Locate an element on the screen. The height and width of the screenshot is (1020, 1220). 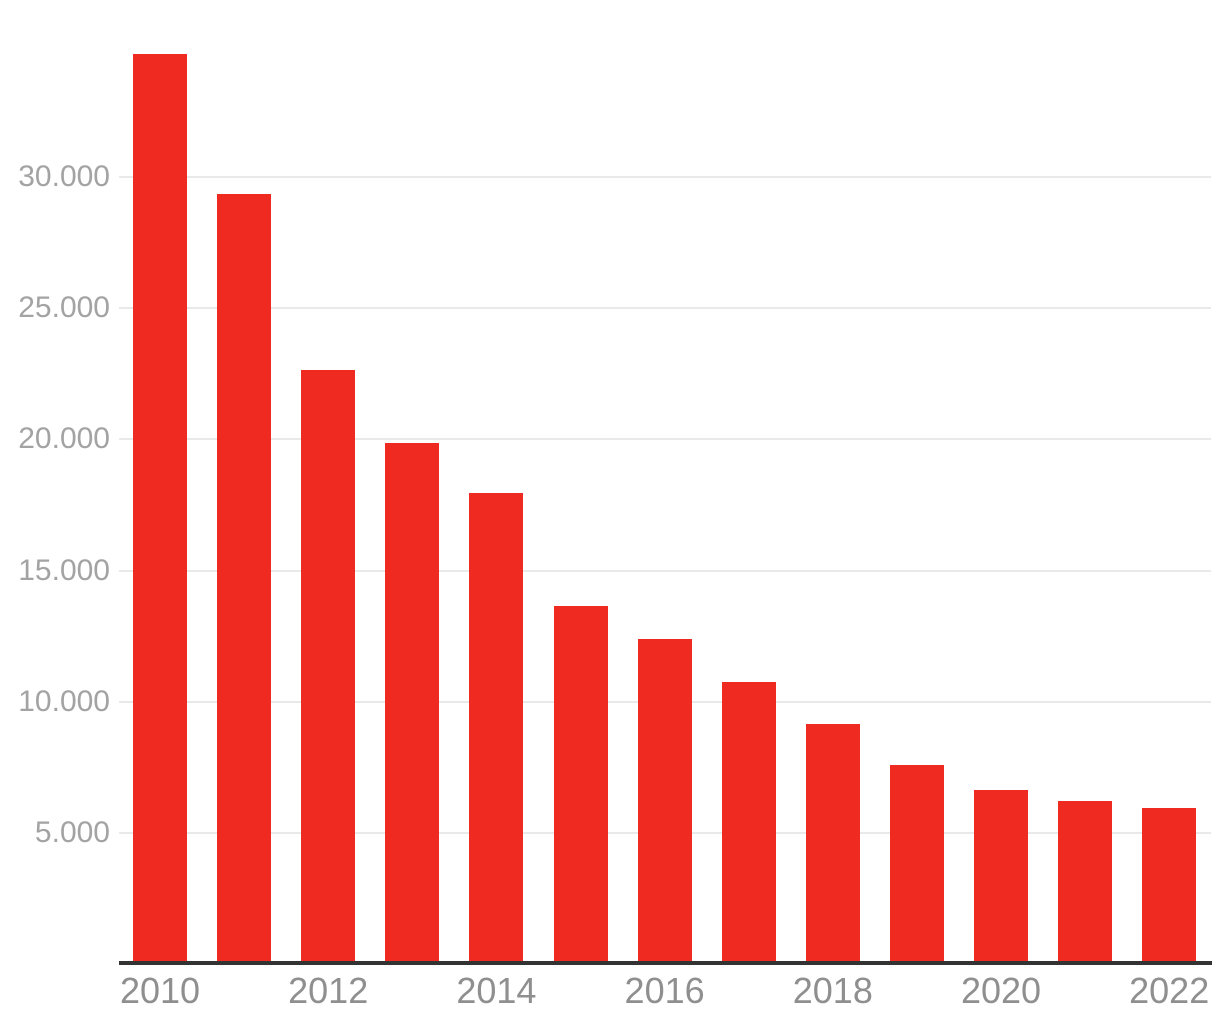
y-axis-tick-label: 25.000 is located at coordinates (64, 308).